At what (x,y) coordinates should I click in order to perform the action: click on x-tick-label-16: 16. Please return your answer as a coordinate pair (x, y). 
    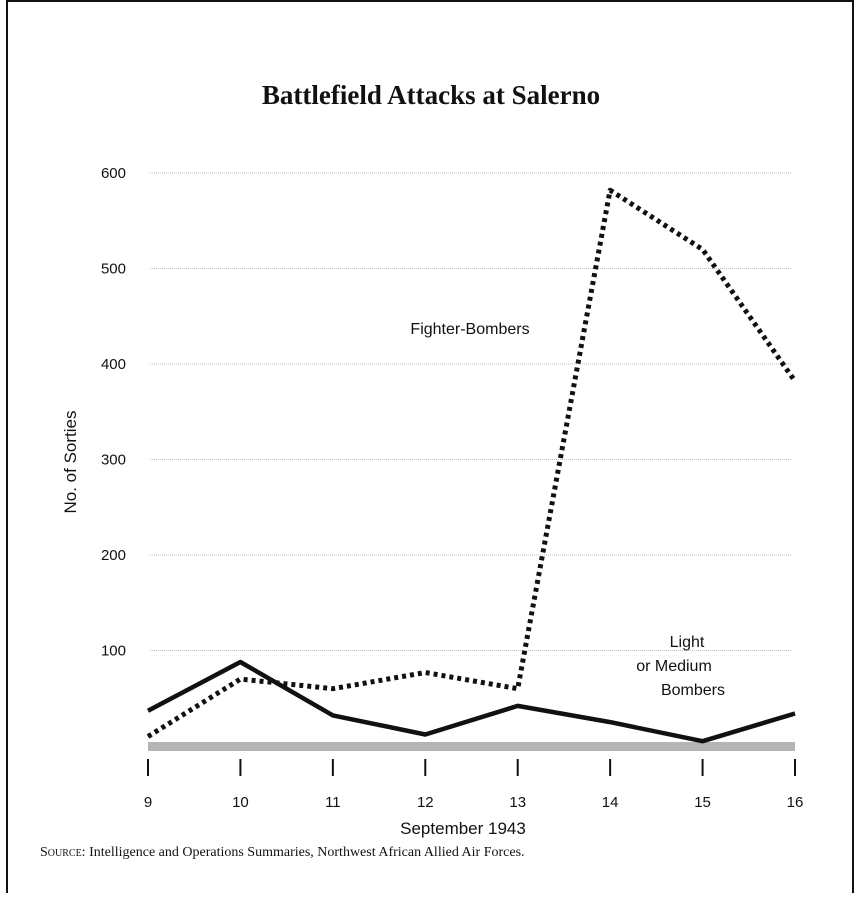
    Looking at the image, I should click on (795, 802).